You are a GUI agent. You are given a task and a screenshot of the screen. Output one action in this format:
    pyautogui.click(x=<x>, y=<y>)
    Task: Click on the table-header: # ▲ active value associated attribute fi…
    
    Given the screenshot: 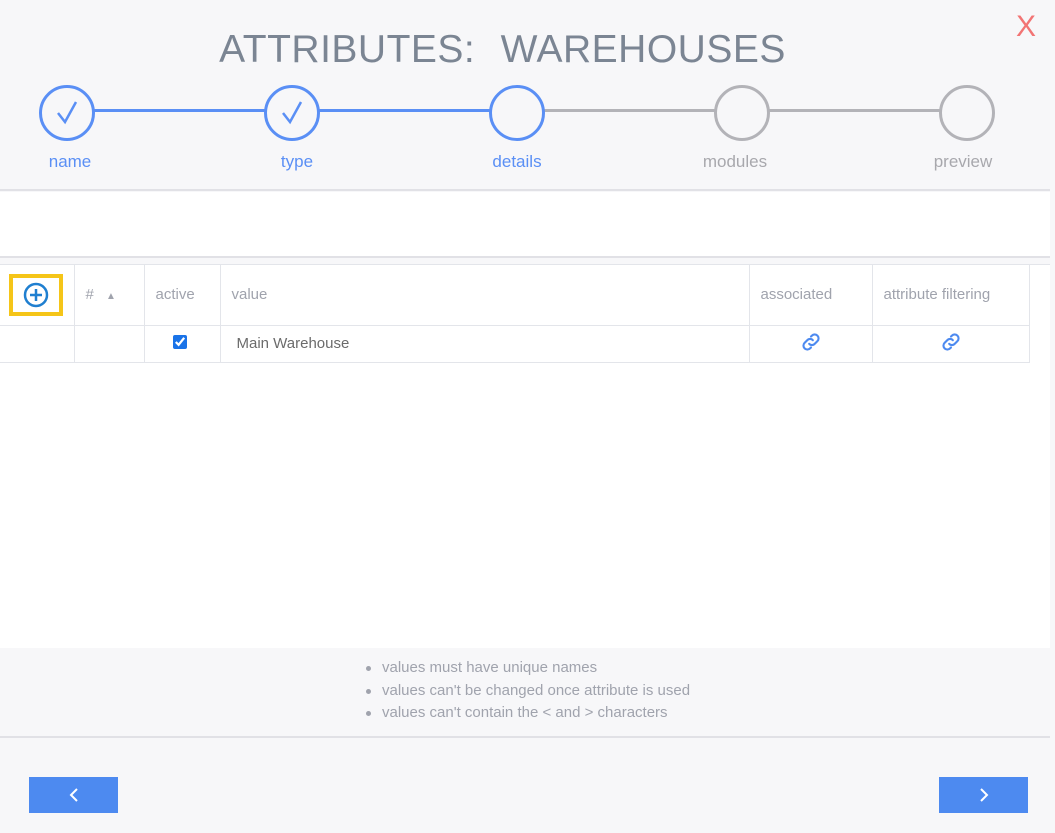 What is the action you would take?
    pyautogui.click(x=515, y=295)
    